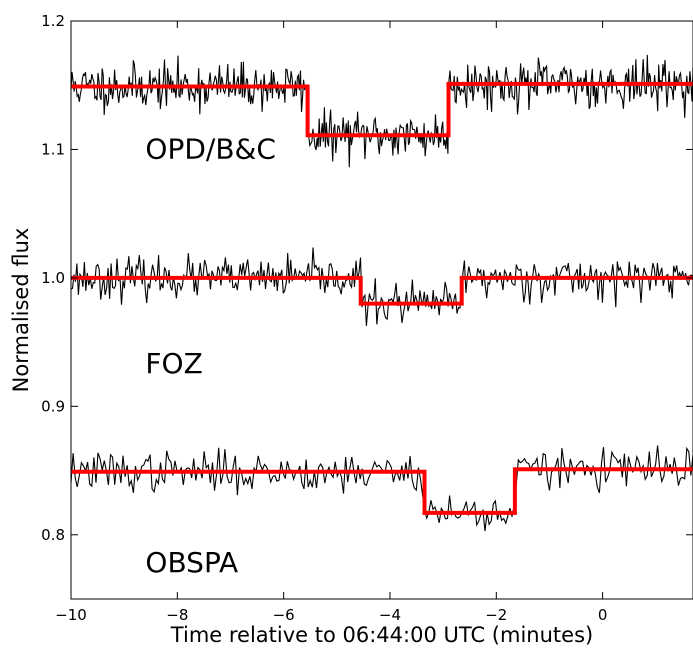 This screenshot has width=693, height=648. What do you see at coordinates (603, 615) in the screenshot?
I see `x-tick-label: 0` at bounding box center [603, 615].